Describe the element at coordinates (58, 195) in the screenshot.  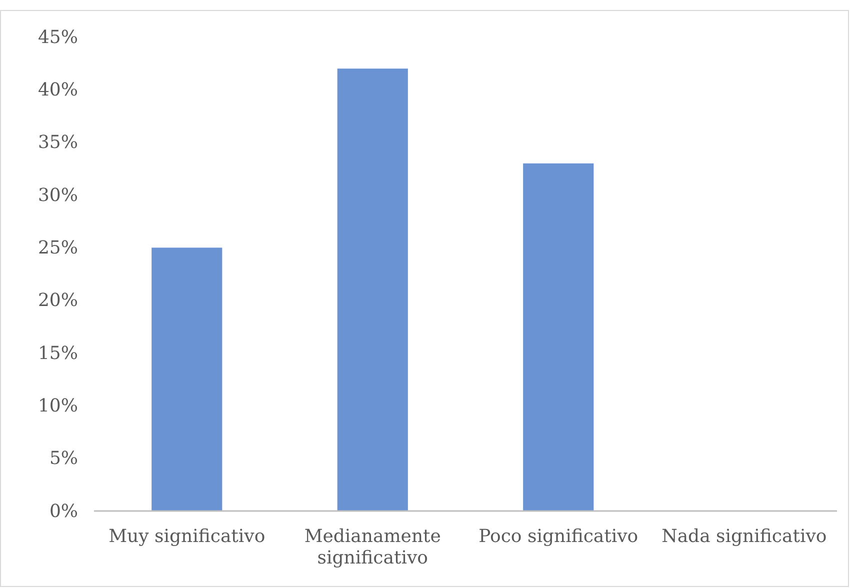
I see `y-tick-label: 30%` at that location.